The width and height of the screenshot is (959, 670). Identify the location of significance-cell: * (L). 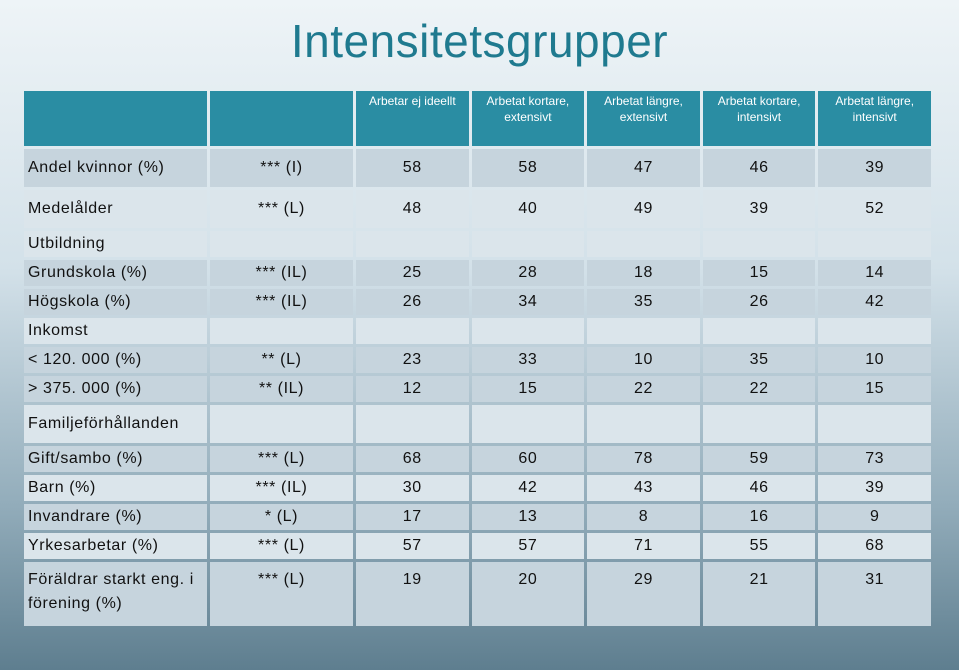
(281, 517).